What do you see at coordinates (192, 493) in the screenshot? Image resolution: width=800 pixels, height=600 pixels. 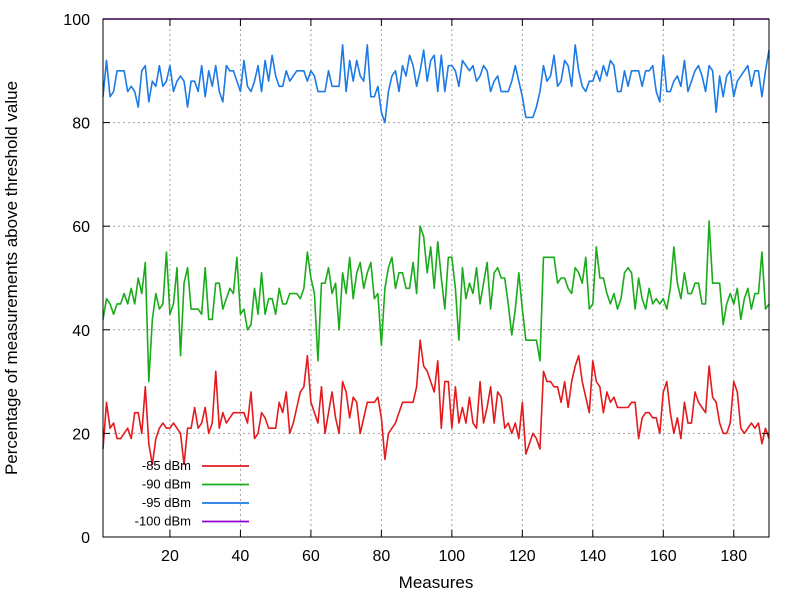 I see `legend: -85 dBm -90 dBm -95 dBm -100 dBm` at bounding box center [192, 493].